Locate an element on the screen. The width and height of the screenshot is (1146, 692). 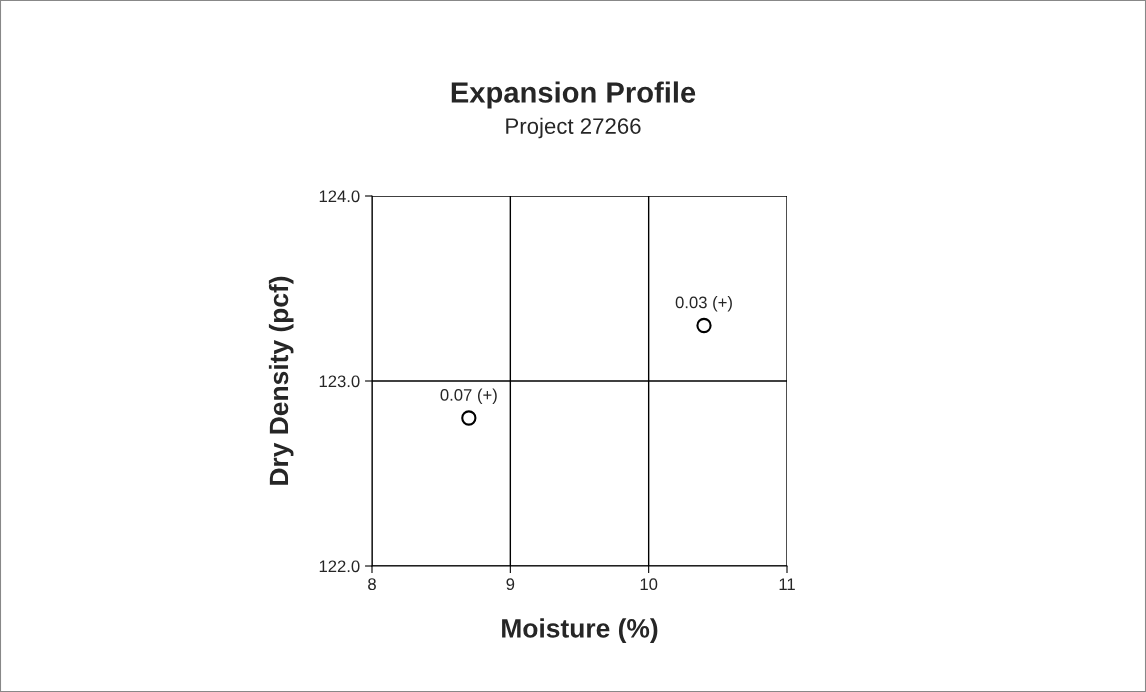
x-tick-label: 11 is located at coordinates (787, 584).